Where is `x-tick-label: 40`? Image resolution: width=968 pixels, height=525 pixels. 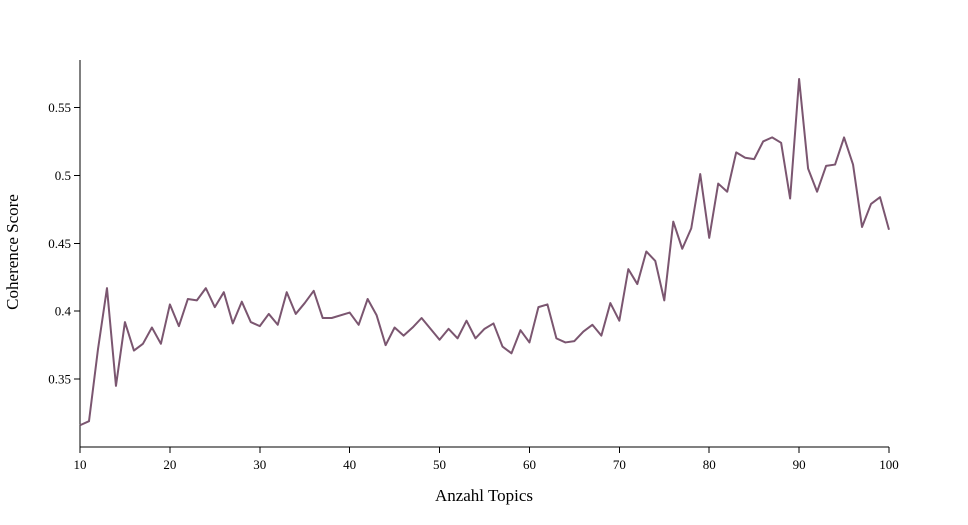
x-tick-label: 40 is located at coordinates (349, 464).